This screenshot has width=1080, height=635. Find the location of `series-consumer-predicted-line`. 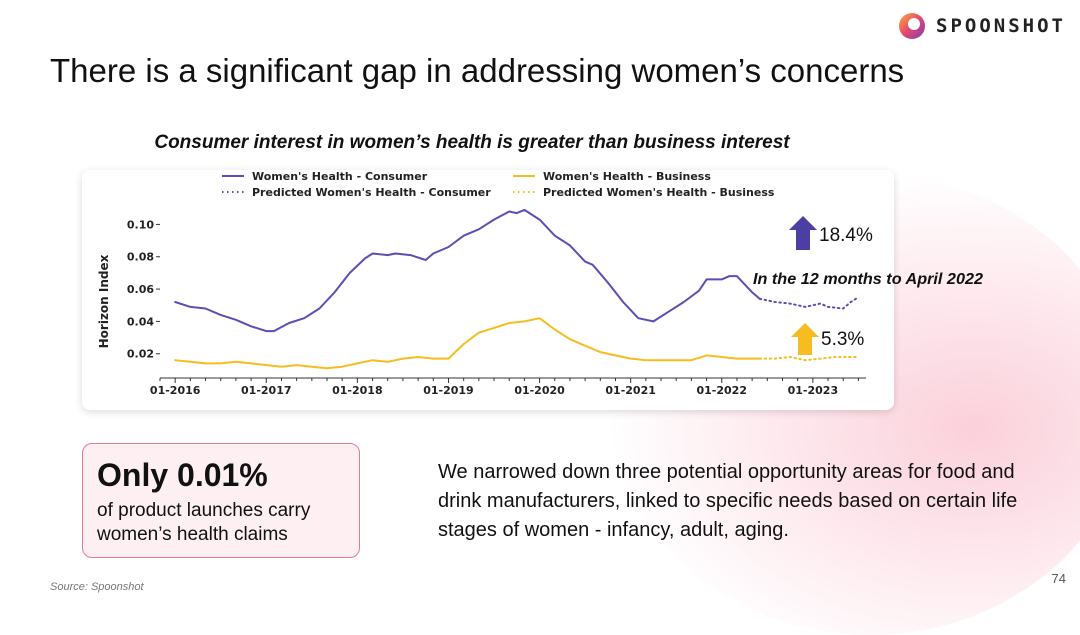

series-consumer-predicted-line is located at coordinates (809, 303).